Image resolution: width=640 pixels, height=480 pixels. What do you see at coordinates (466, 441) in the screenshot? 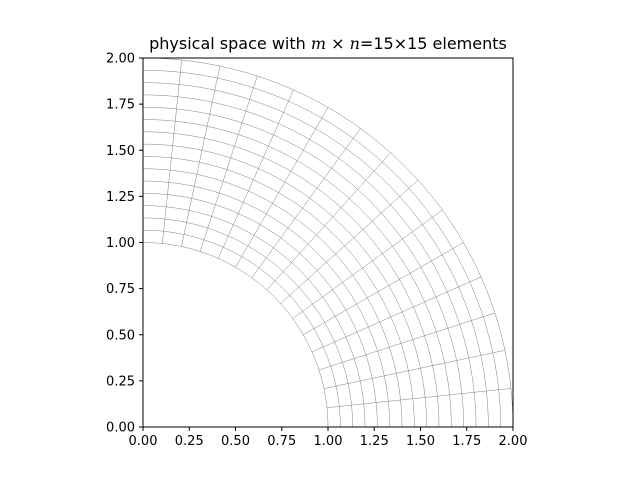
I see `x-tick-label: 1.75` at bounding box center [466, 441].